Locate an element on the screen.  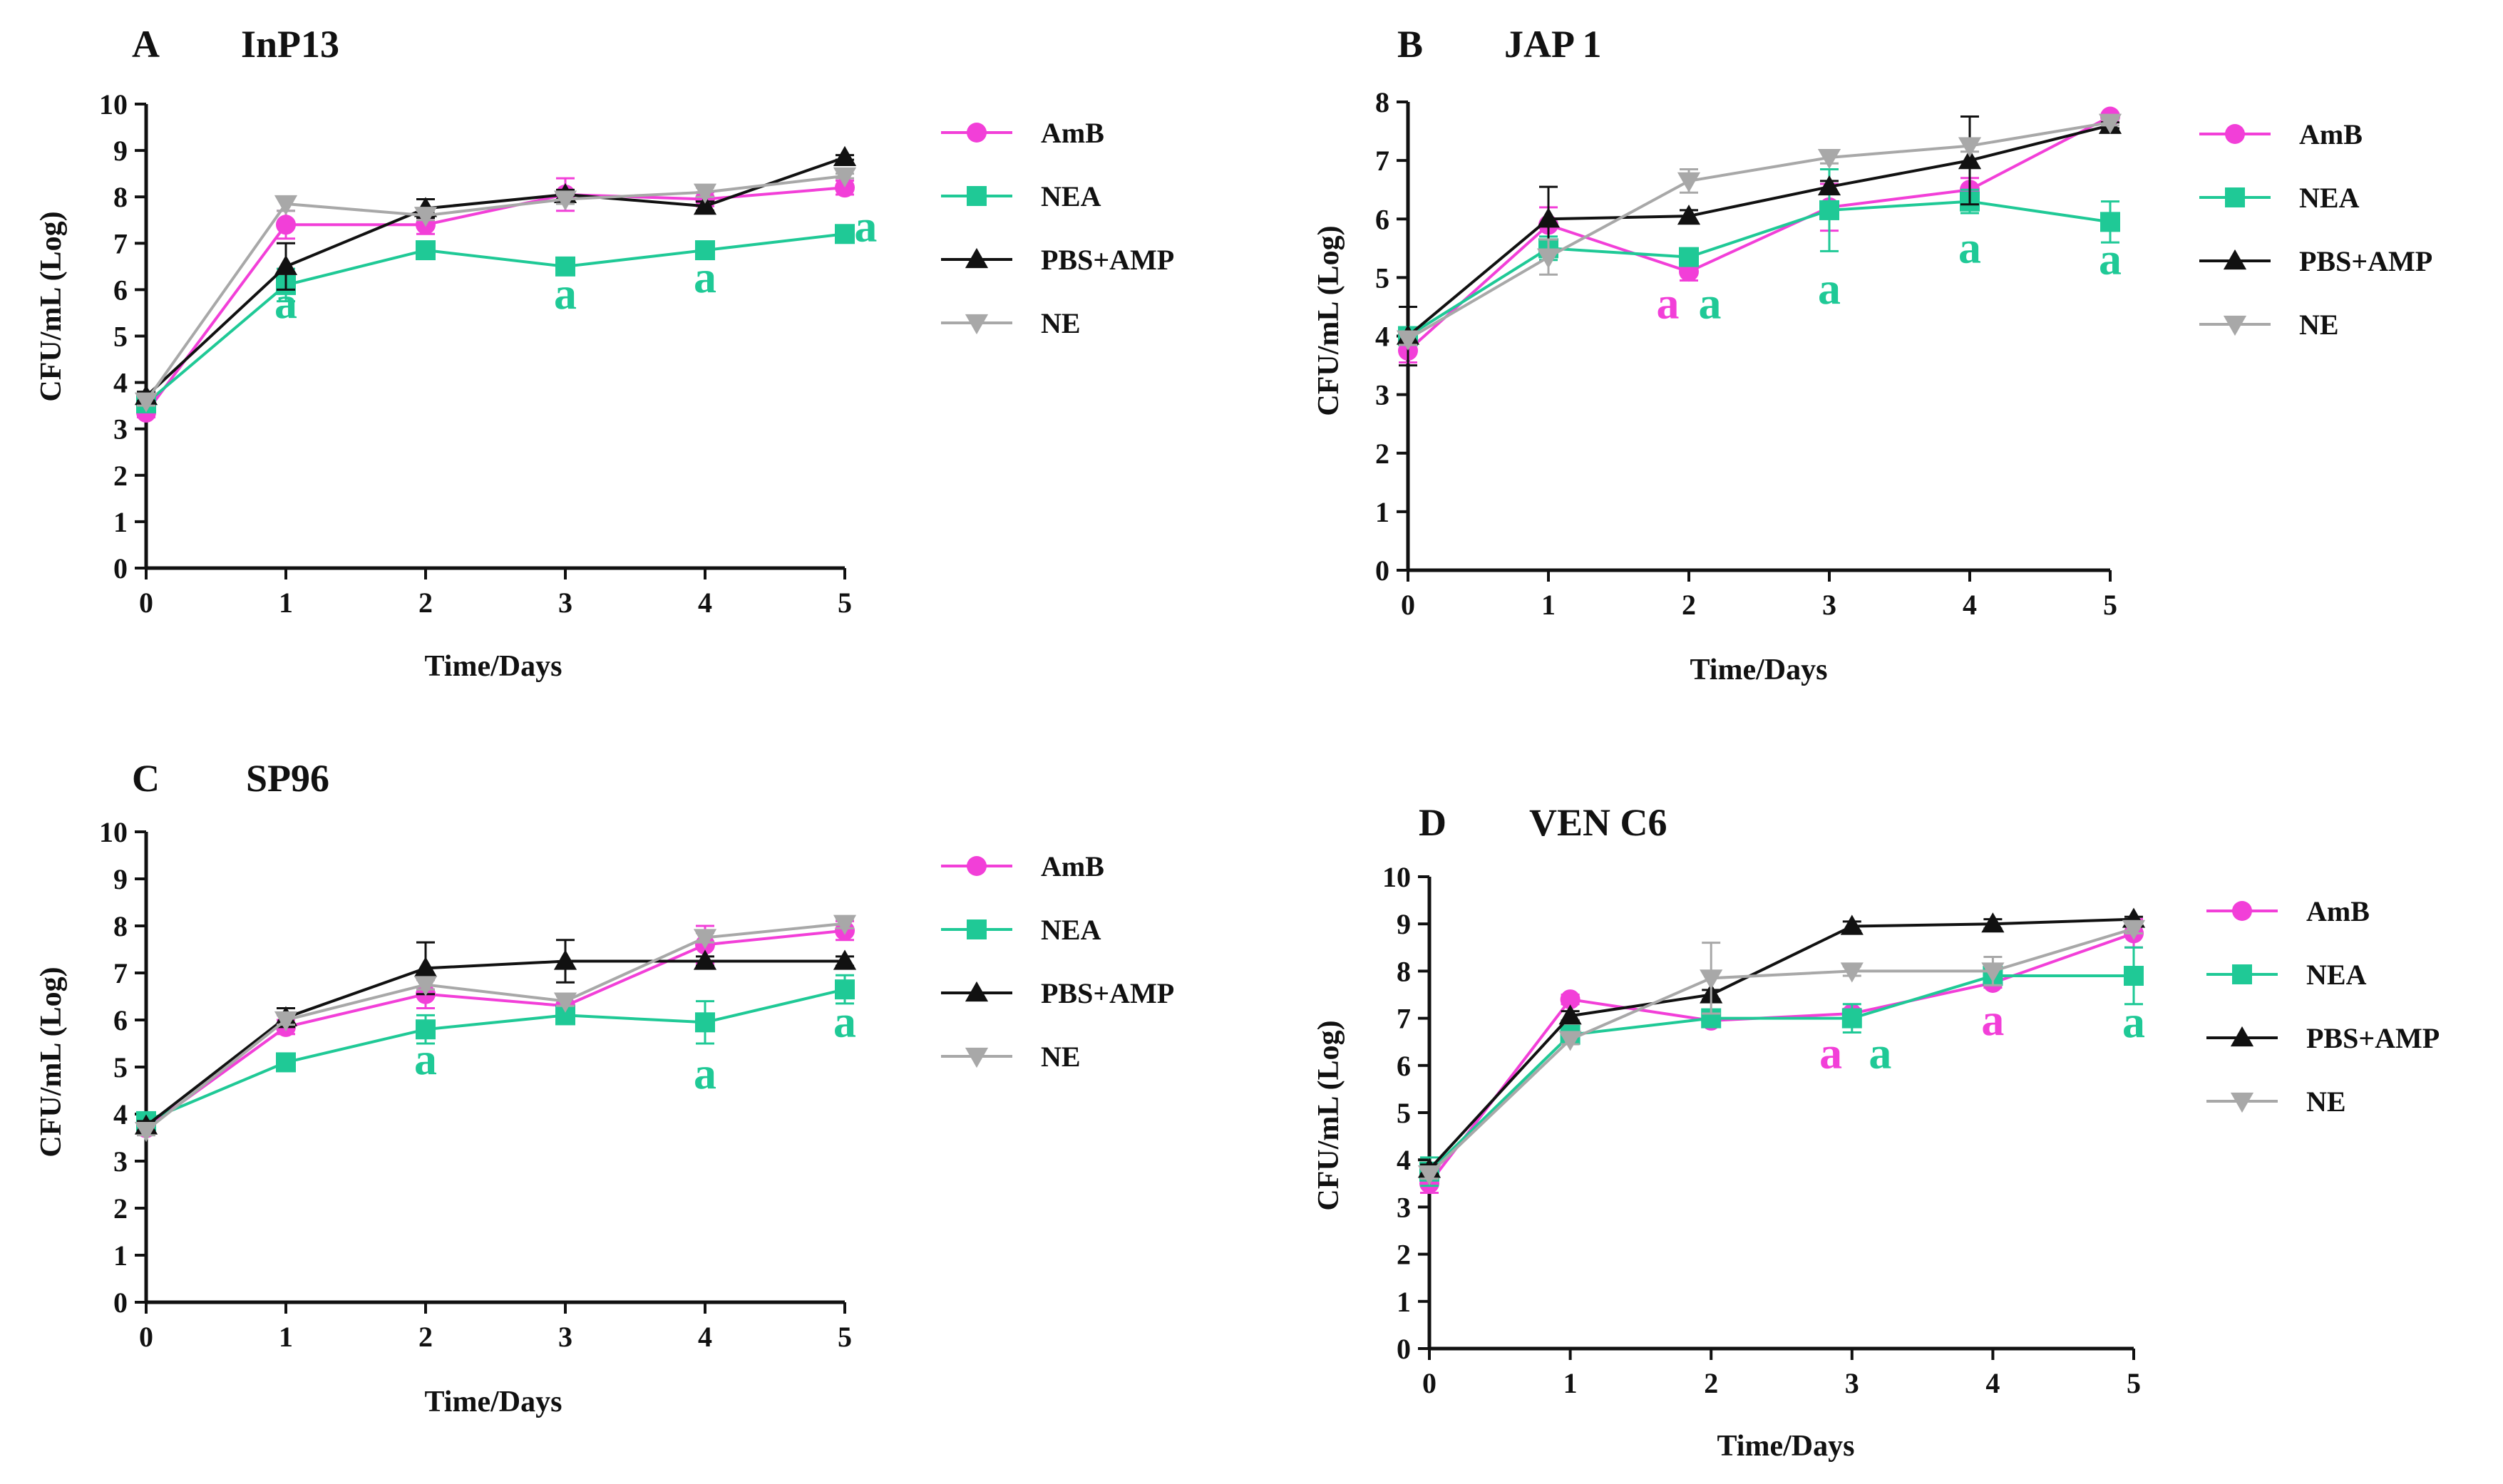
series-NEA is located at coordinates (495, 318).